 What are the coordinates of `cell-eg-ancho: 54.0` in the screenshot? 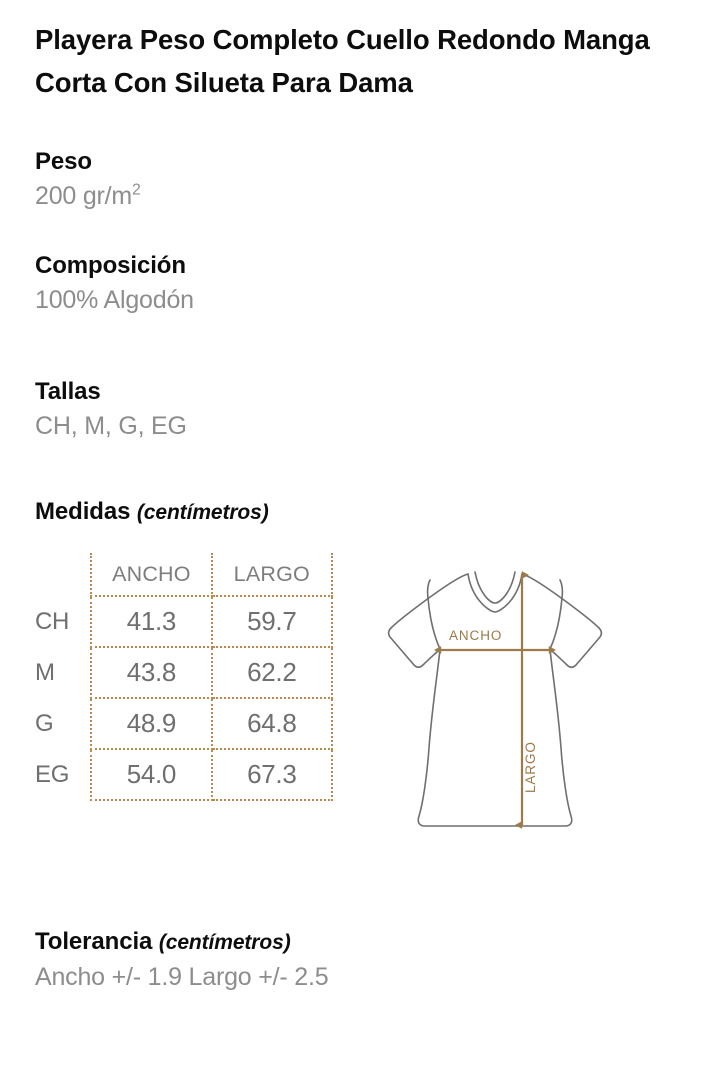 It's located at (151, 775).